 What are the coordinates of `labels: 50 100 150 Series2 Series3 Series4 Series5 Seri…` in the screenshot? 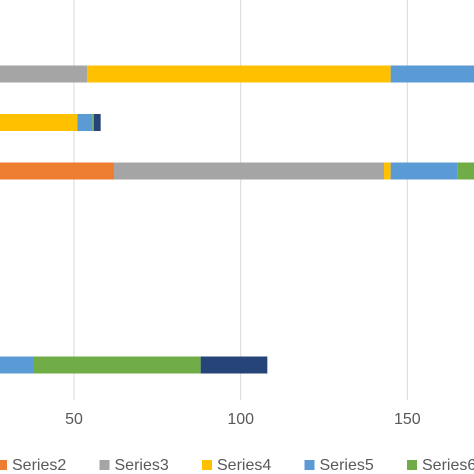 It's located at (237, 442).